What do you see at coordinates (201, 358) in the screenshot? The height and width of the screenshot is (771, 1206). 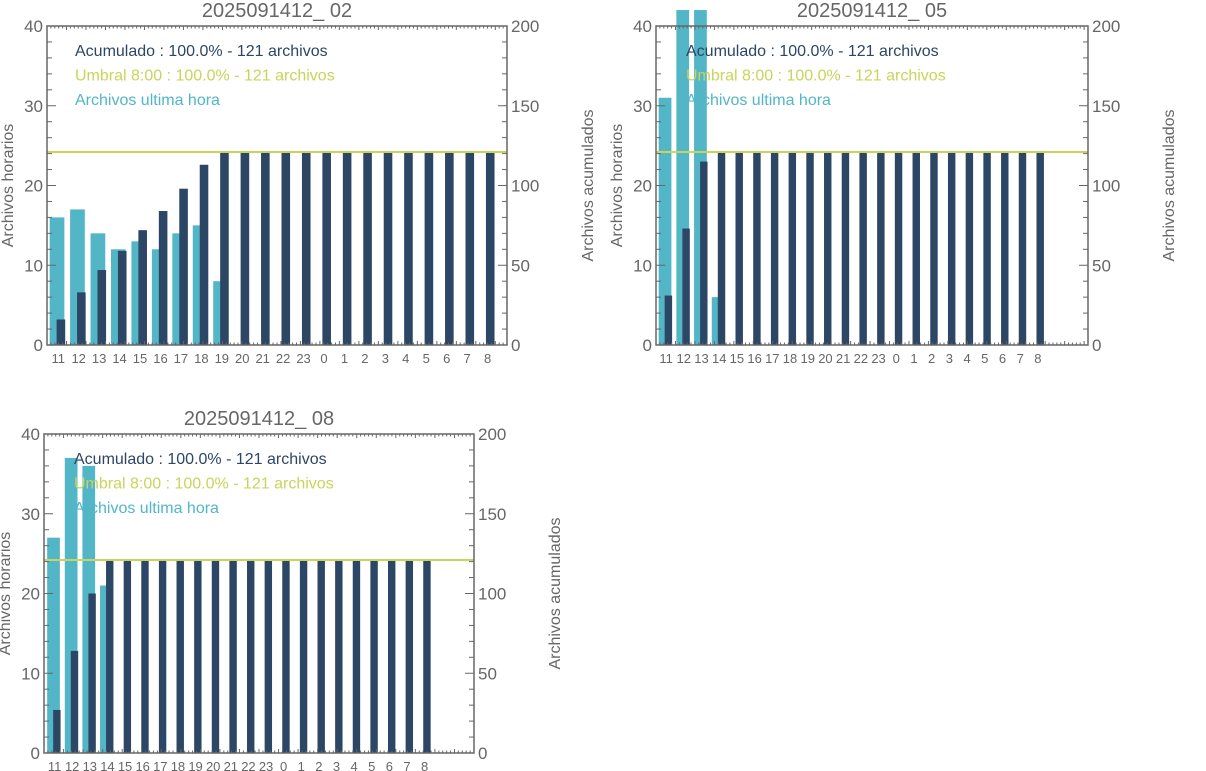 I see `x-tick-label: 18` at bounding box center [201, 358].